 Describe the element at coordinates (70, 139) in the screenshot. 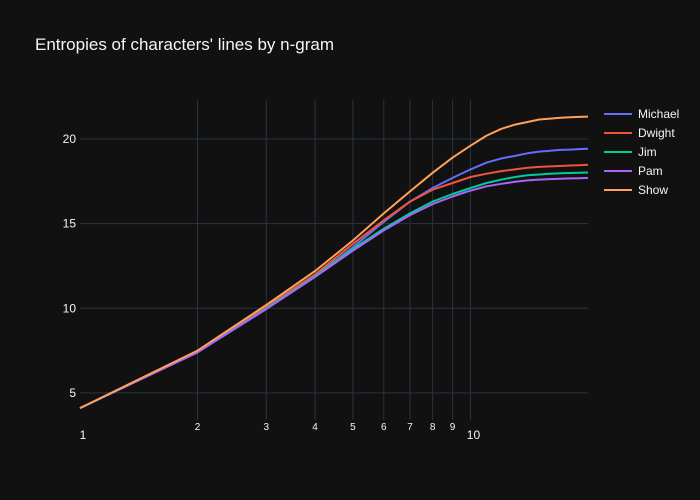

I see `y-tick-label: 20` at that location.